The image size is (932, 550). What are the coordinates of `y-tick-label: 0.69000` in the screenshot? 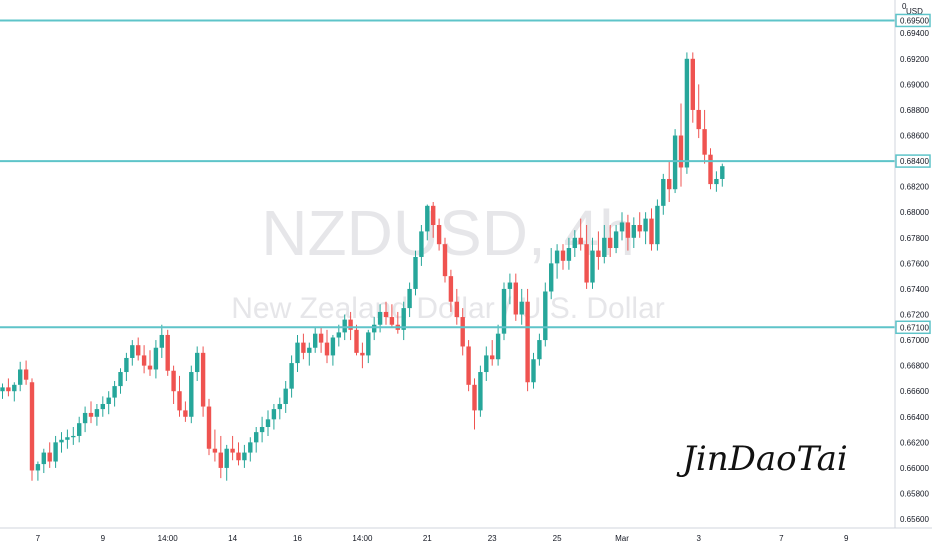 It's located at (914, 84).